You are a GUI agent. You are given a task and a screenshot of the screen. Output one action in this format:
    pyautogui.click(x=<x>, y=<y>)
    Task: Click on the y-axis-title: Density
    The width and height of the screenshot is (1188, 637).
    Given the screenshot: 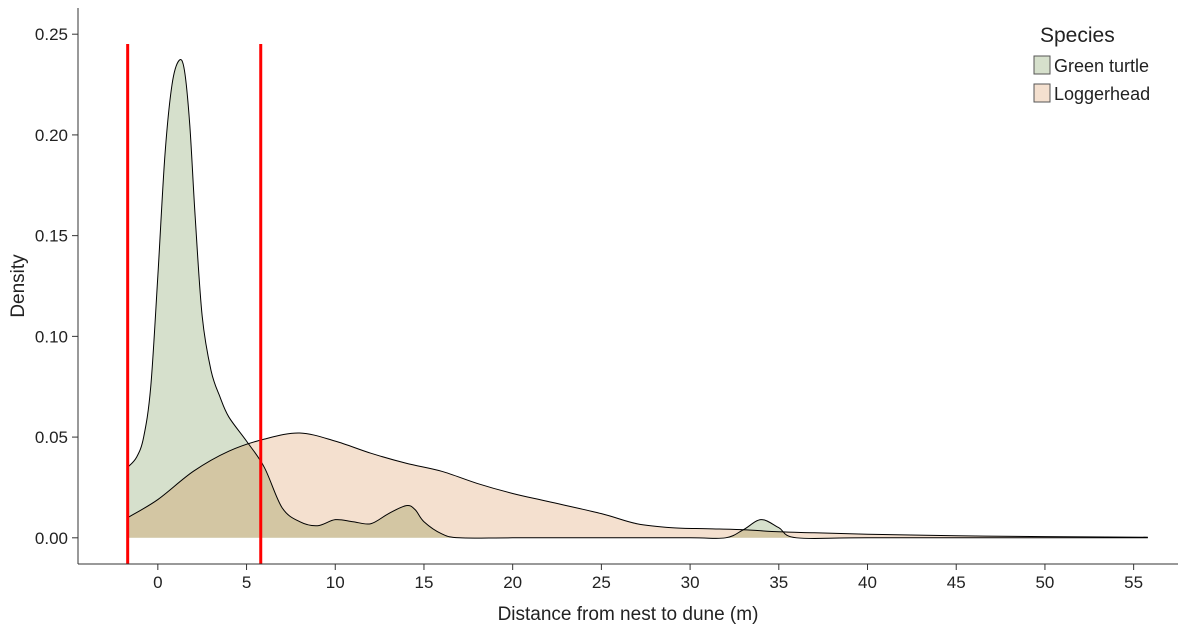 What is the action you would take?
    pyautogui.click(x=18, y=286)
    